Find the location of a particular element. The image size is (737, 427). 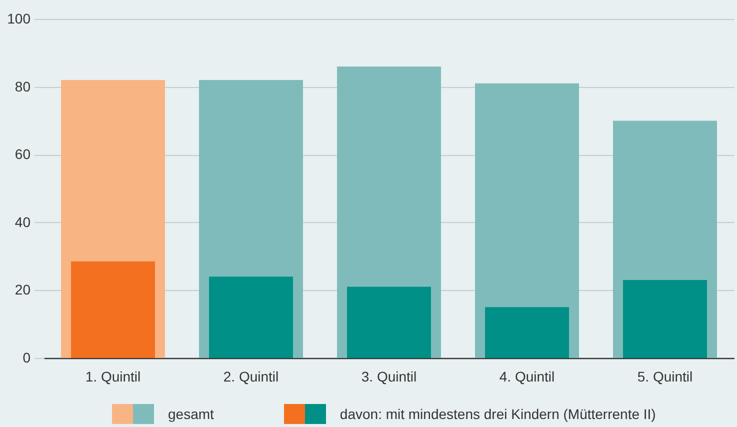

legend-label: davon: mit mindestens drei Kindern (Mütterrente II) is located at coordinates (498, 414).